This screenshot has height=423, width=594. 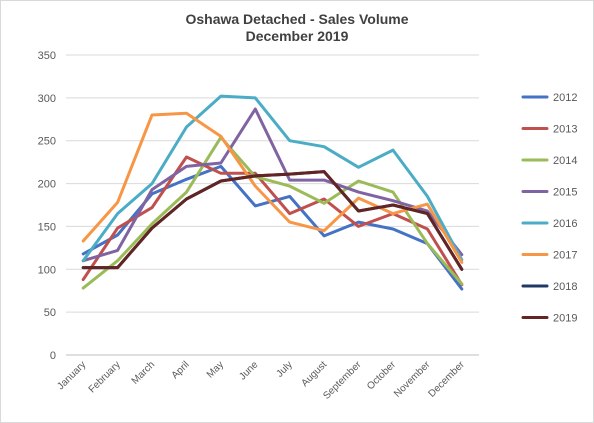 What do you see at coordinates (47, 56) in the screenshot?
I see `y-tick-label: 350` at bounding box center [47, 56].